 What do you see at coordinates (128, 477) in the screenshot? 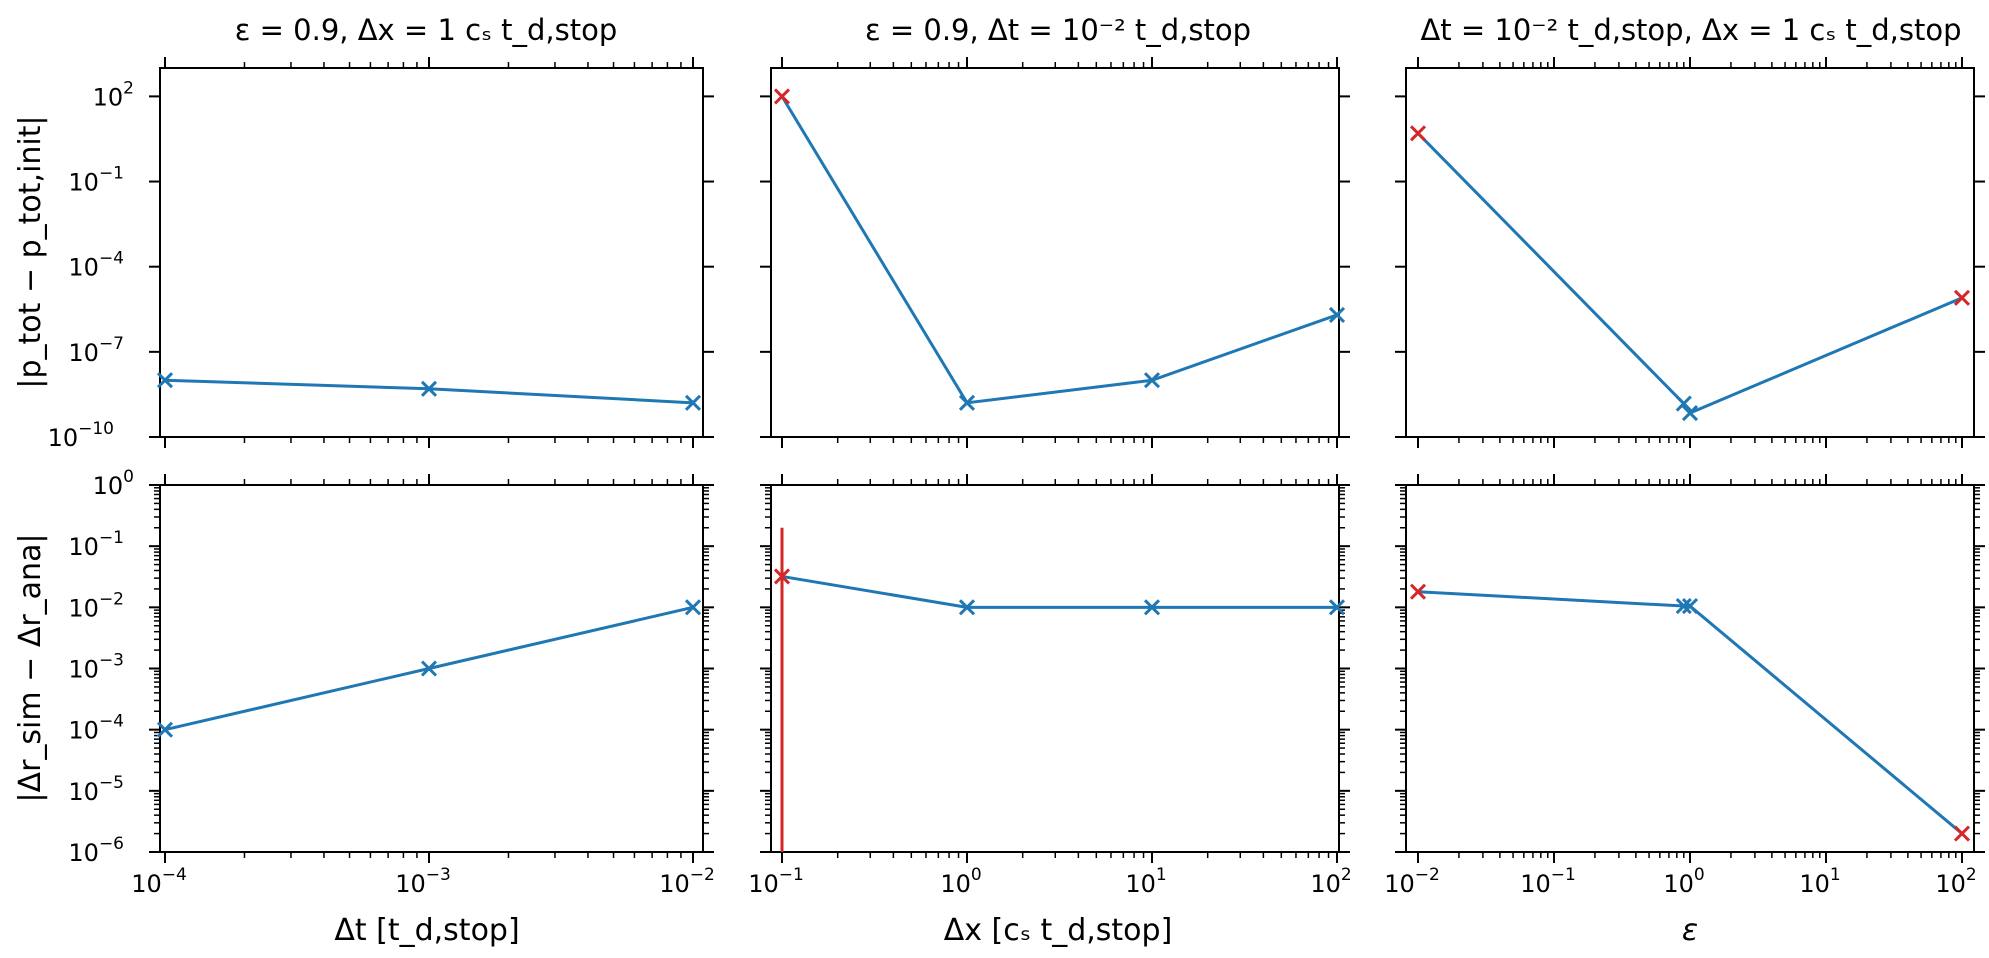
I see `y-tick-exponent: 0` at bounding box center [128, 477].